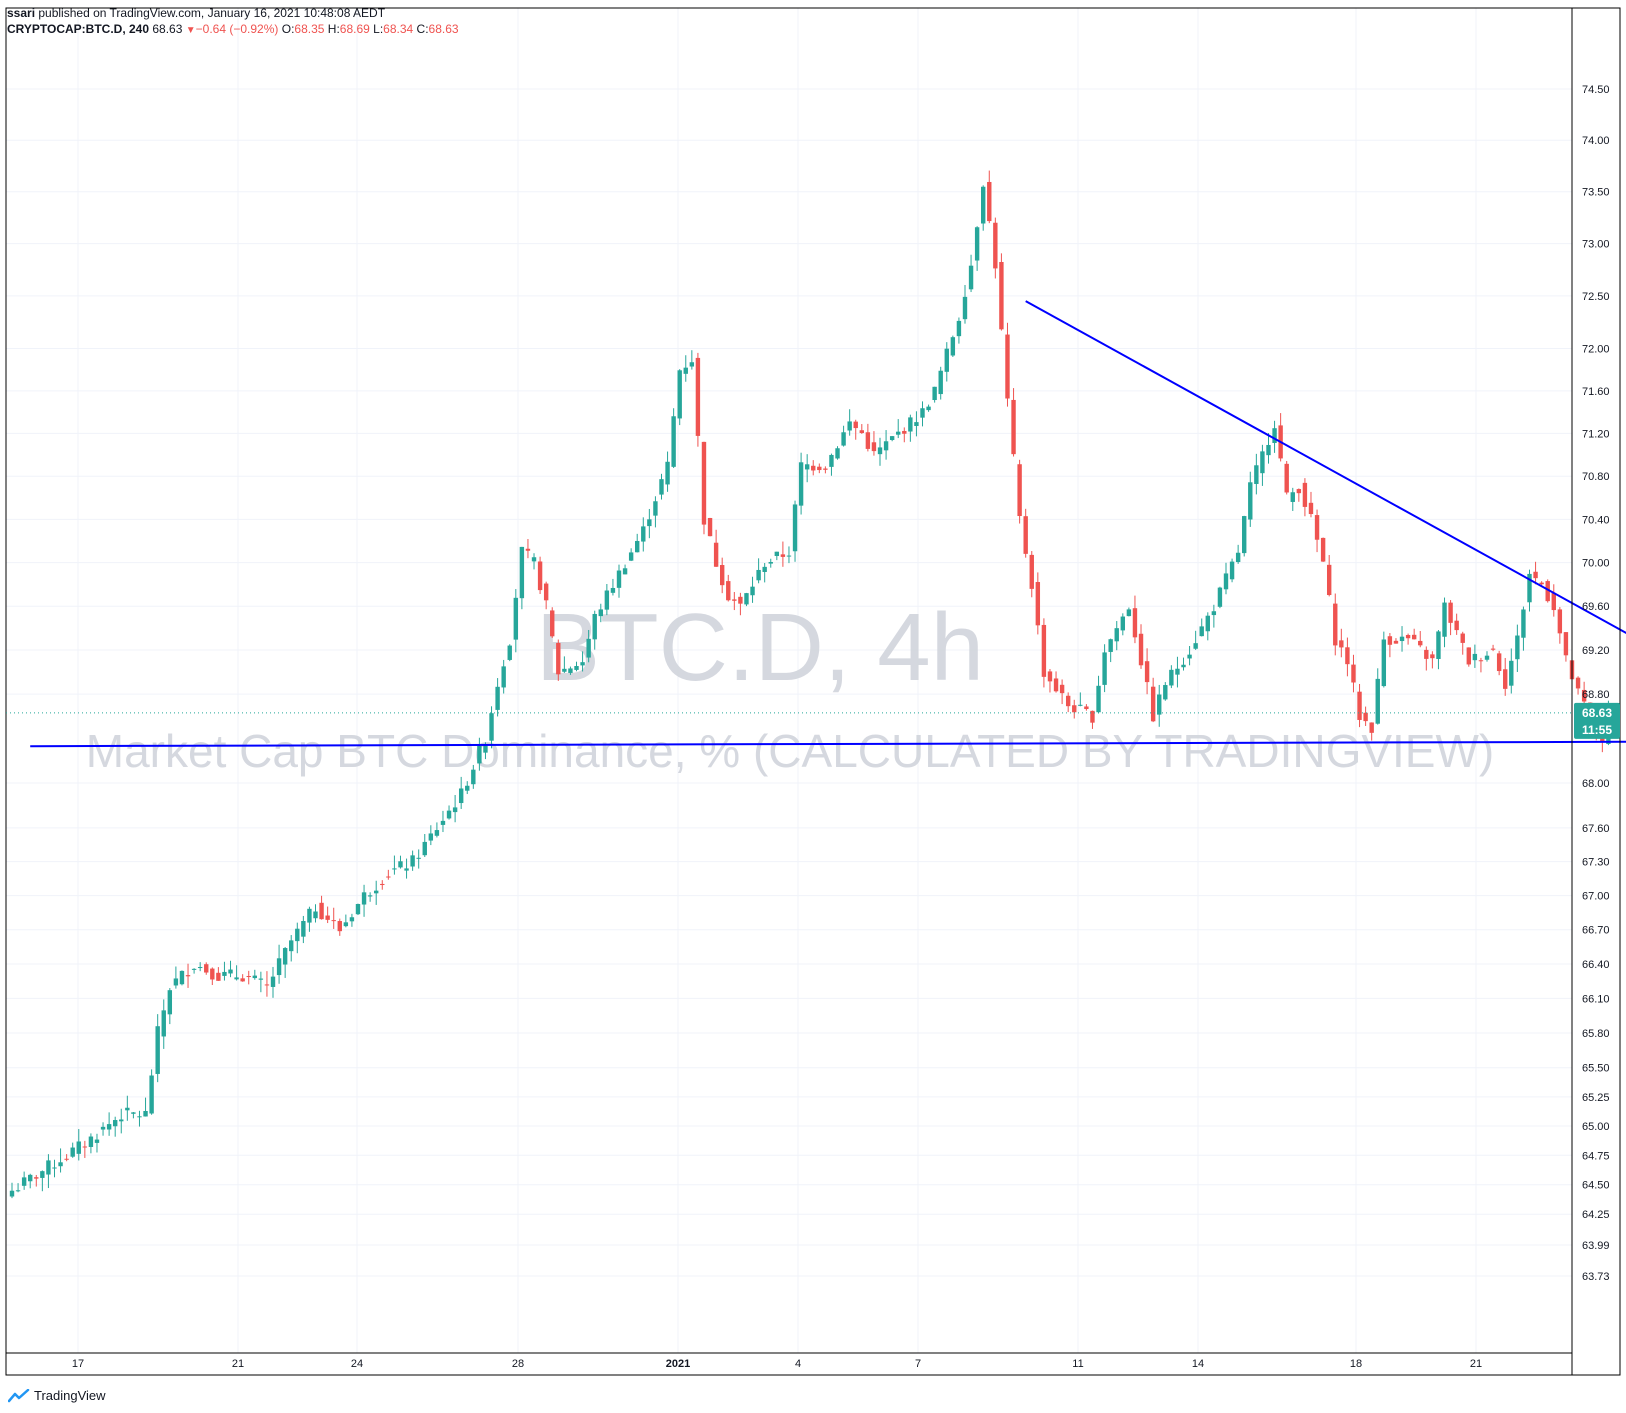 The width and height of the screenshot is (1626, 1413). What do you see at coordinates (798, 1364) in the screenshot?
I see `time-tick-label: 4` at bounding box center [798, 1364].